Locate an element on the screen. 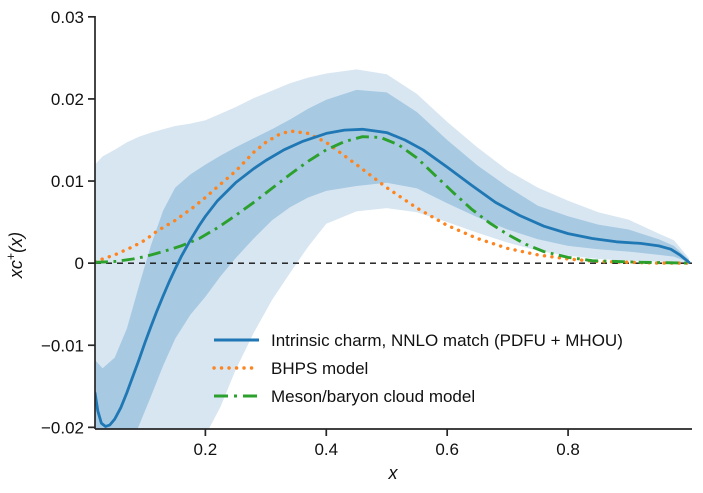 Image resolution: width=703 pixels, height=493 pixels. y-tick-label: −0.02 is located at coordinates (62, 427).